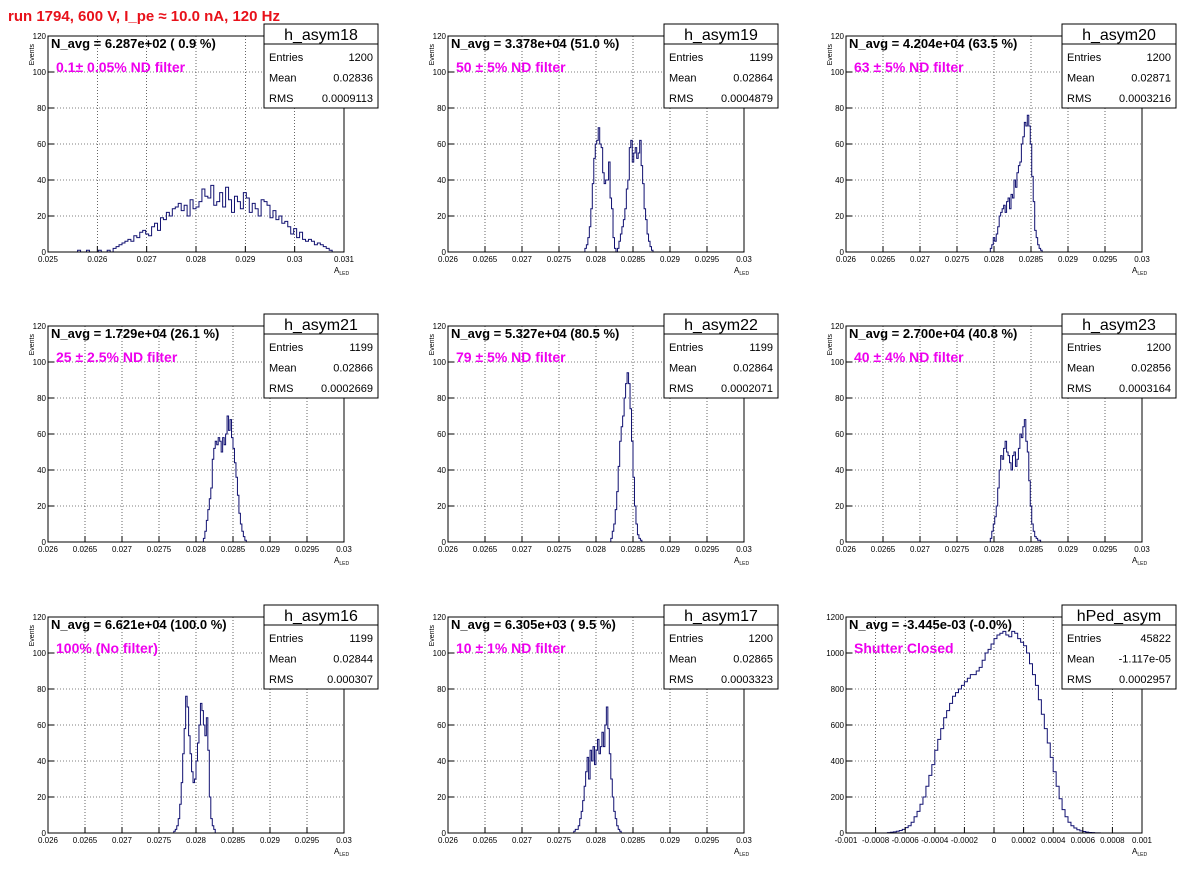 Image resolution: width=1196 pixels, height=872 pixels. I want to click on stats-value: 0.02866, so click(353, 369).